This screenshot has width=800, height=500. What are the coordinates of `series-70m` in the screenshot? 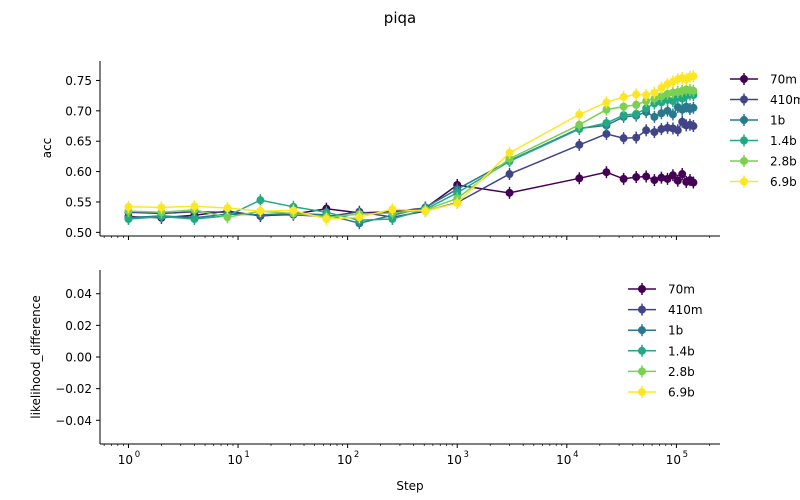 It's located at (411, 195).